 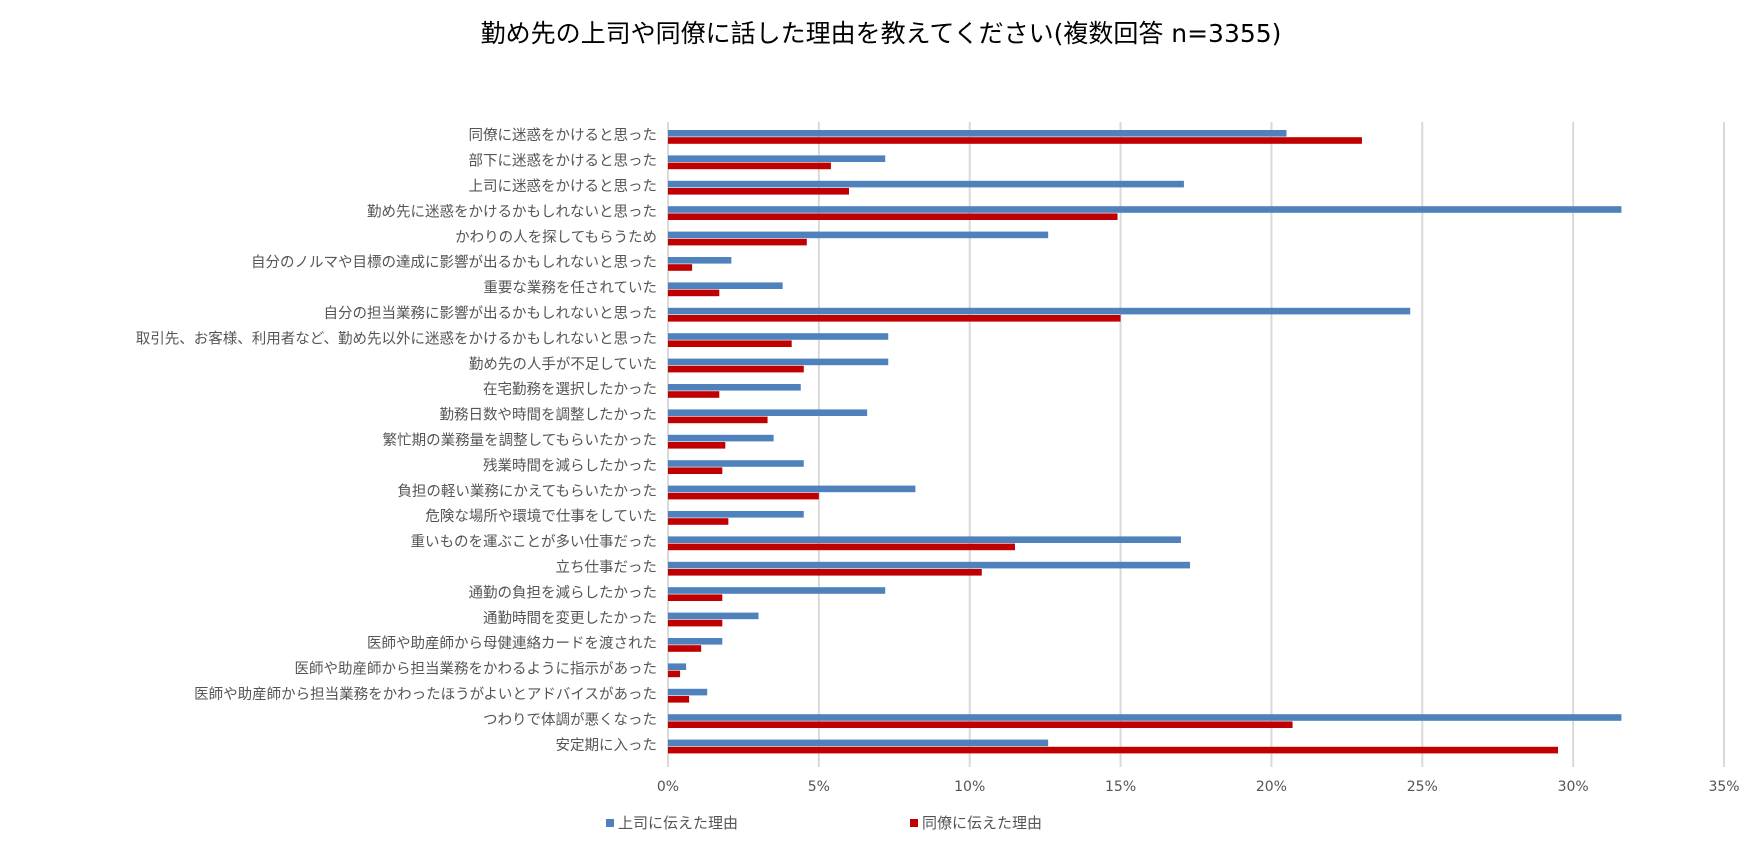 What do you see at coordinates (881, 33) in the screenshot?
I see `chart-title: 勤め先の上司や同僚に話した理由を教えてください(複数回答 n=3355)` at bounding box center [881, 33].